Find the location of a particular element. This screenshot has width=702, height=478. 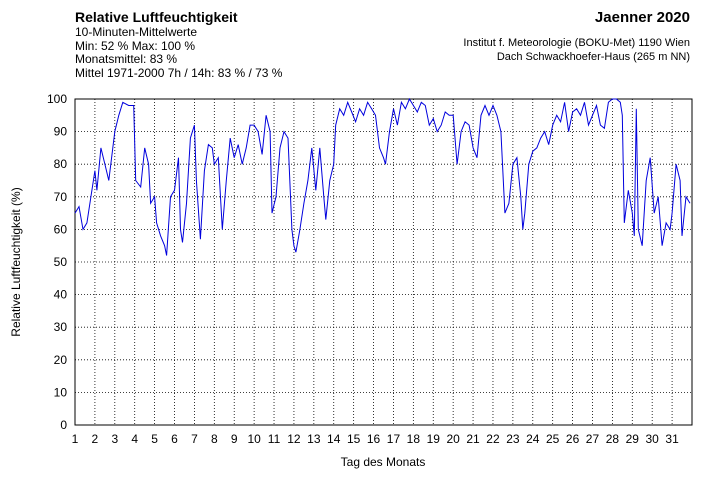

x-tick-label: 12 is located at coordinates (294, 439).